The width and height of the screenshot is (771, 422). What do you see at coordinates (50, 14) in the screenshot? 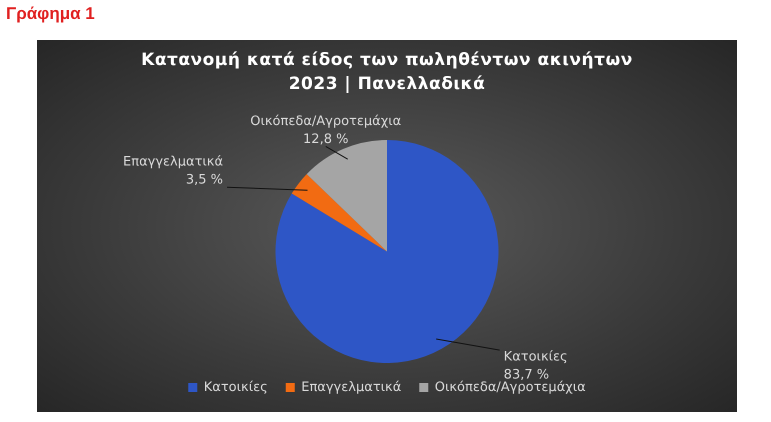
I see `text: Γράφημα 1` at bounding box center [50, 14].